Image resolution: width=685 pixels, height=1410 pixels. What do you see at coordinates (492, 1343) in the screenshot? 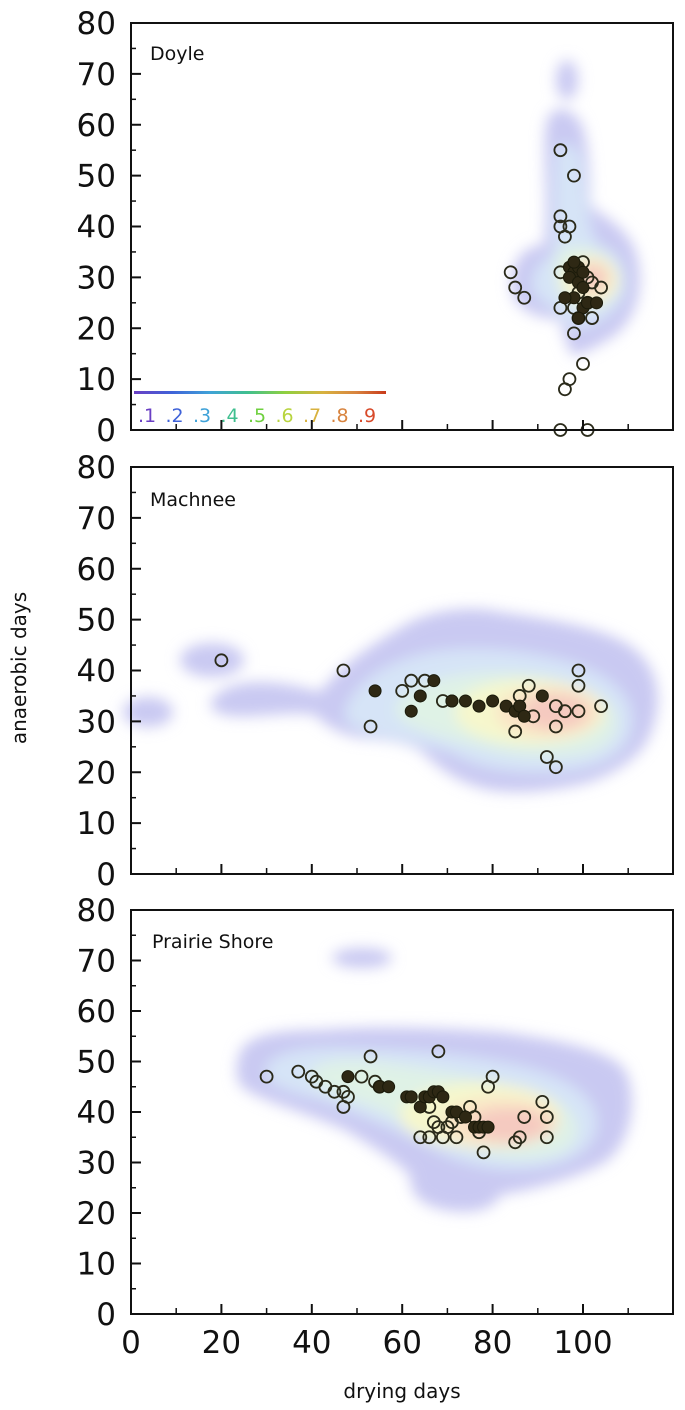
I see `x-tick-label: 80` at bounding box center [492, 1343].